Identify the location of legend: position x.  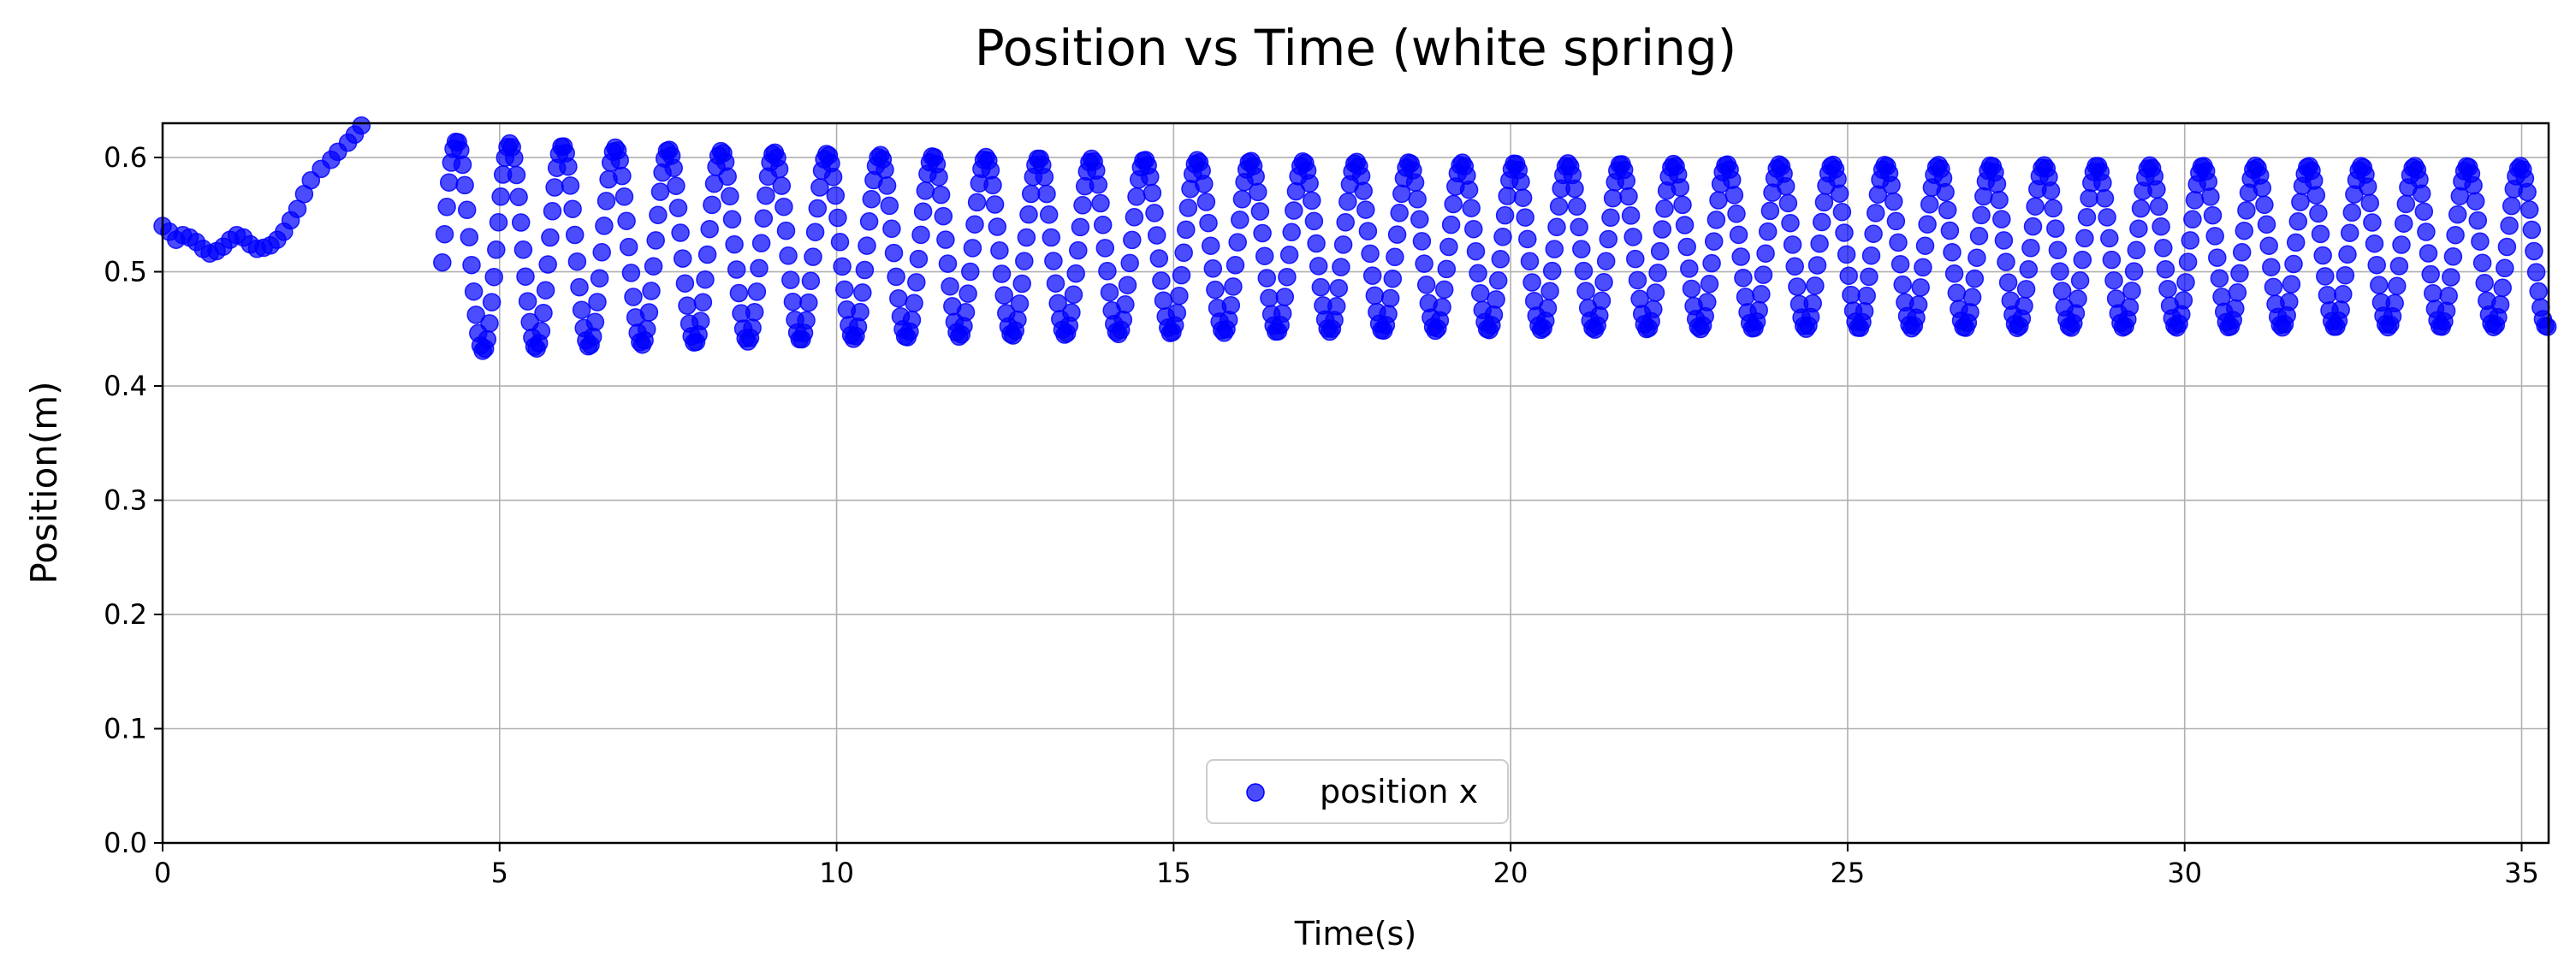
(1357, 791).